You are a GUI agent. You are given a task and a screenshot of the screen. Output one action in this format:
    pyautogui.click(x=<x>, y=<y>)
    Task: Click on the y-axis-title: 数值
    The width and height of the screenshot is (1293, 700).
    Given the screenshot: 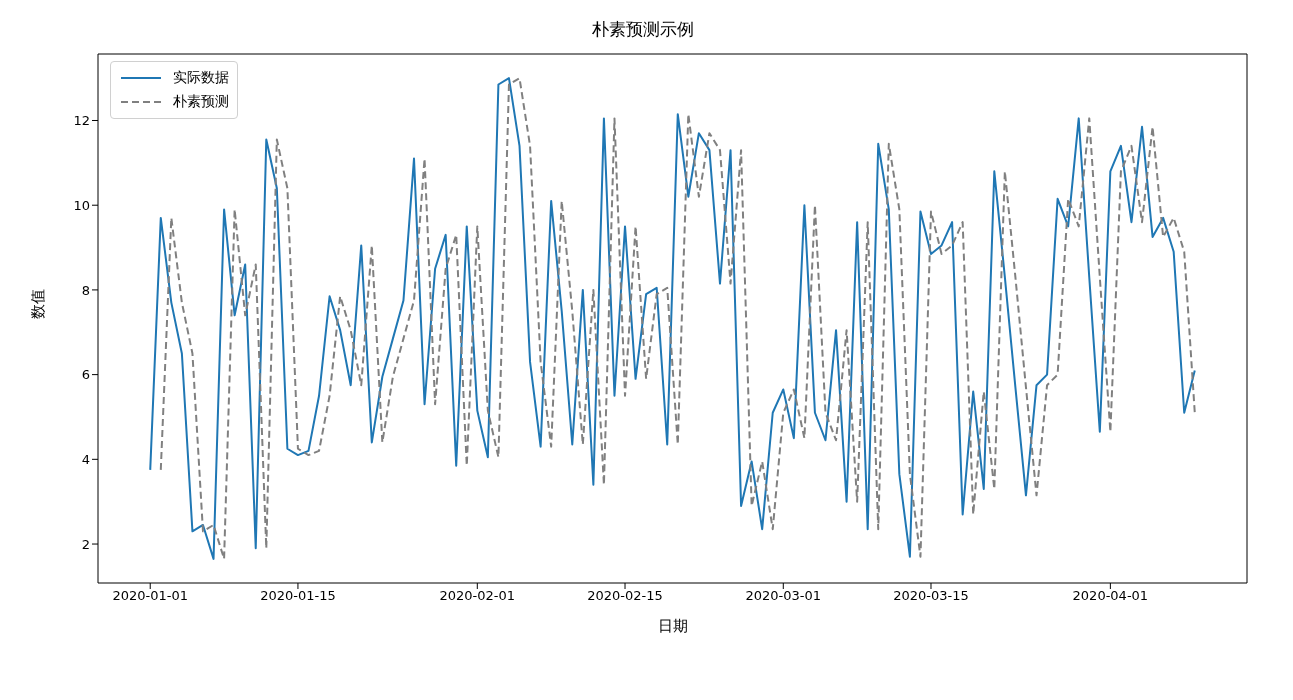 What is the action you would take?
    pyautogui.click(x=38, y=303)
    